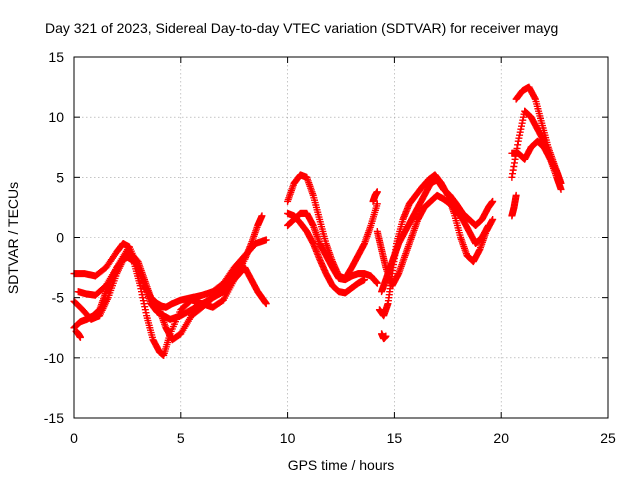  Describe the element at coordinates (56, 117) in the screenshot. I see `y-tick-label: 10` at that location.